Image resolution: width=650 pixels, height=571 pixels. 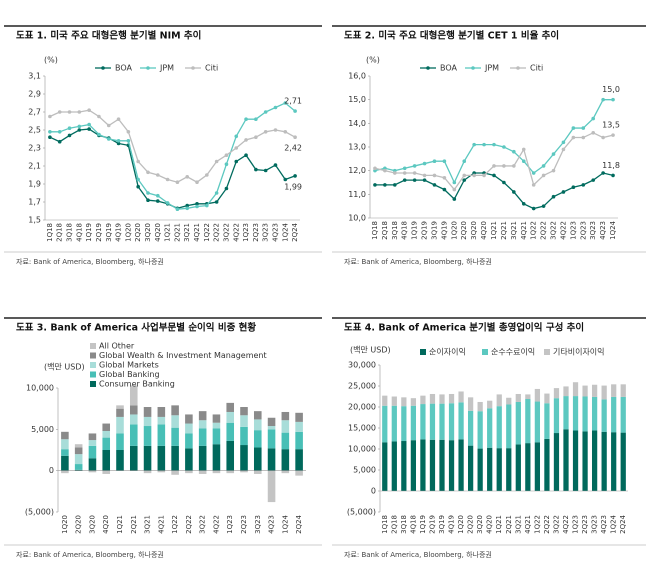 I want to click on x-tick-label: 3Q18, so click(x=70, y=232).